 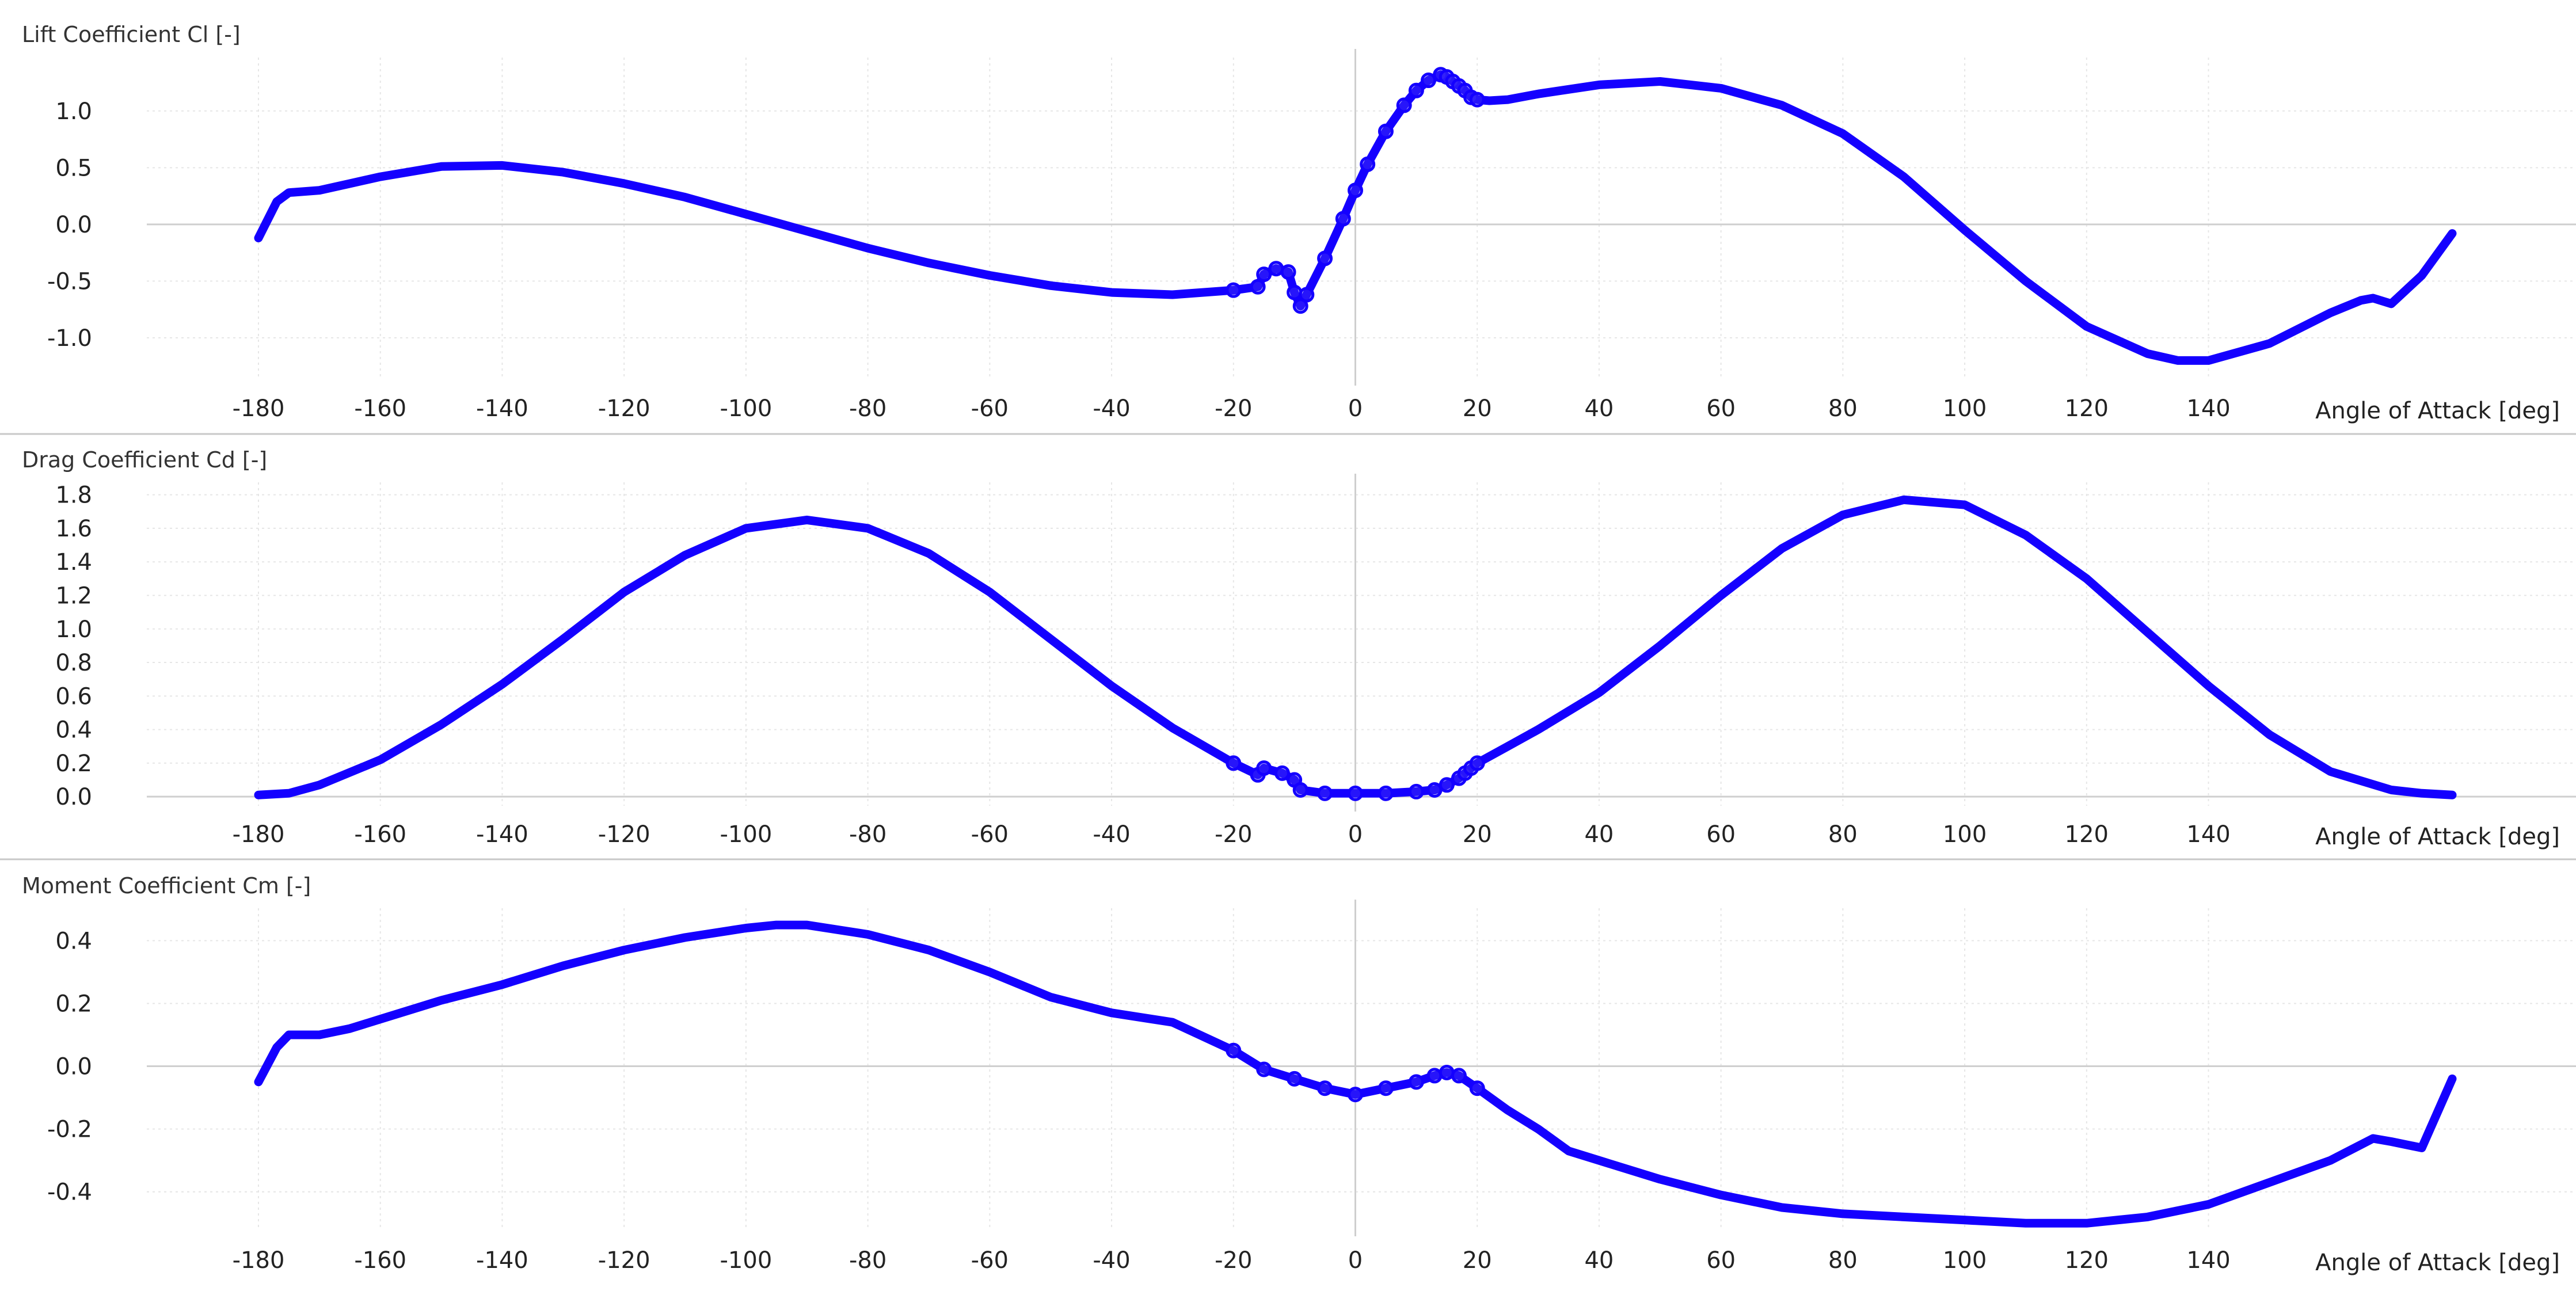 What do you see at coordinates (74, 596) in the screenshot?
I see `y-tick-label: 1.2` at bounding box center [74, 596].